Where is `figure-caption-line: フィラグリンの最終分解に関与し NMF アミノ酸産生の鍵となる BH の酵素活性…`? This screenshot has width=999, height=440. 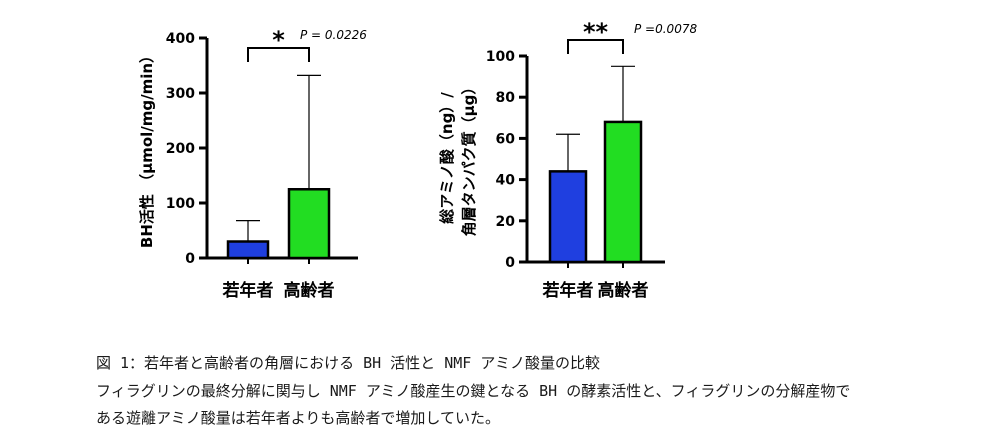
figure-caption-line: フィラグリンの最終分解に関与し NMF アミノ酸産生の鍵となる BH の酵素活性… is located at coordinates (473, 391).